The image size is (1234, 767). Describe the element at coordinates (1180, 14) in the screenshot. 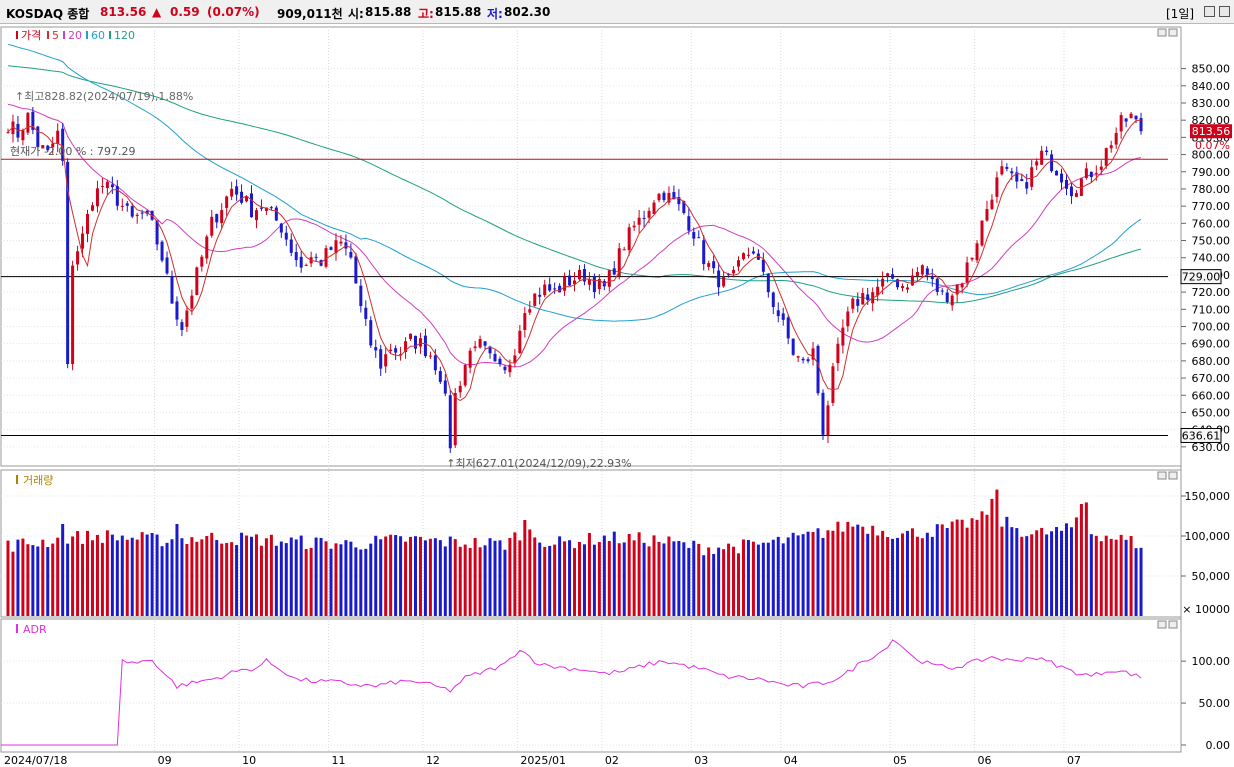

I see `period-button: [1일]` at that location.